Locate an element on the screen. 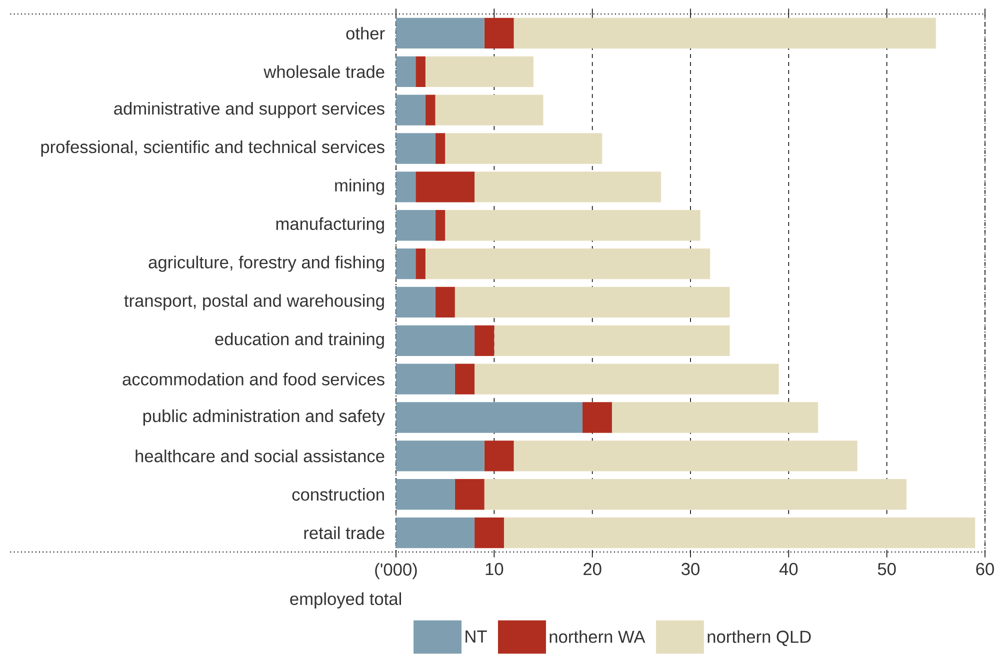 Image resolution: width=1000 pixels, height=654 pixels. y-tick-label: other is located at coordinates (365, 33).